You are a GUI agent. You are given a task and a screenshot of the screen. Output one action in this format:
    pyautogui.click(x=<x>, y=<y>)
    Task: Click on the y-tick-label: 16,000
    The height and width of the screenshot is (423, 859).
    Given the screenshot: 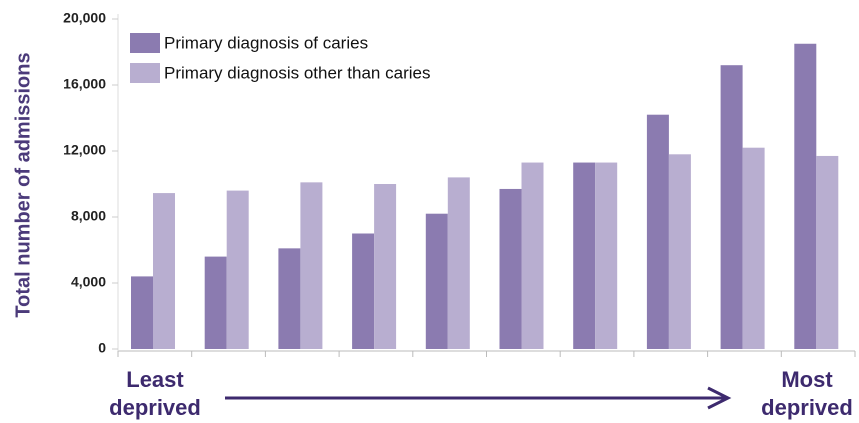 What is the action you would take?
    pyautogui.click(x=84, y=84)
    